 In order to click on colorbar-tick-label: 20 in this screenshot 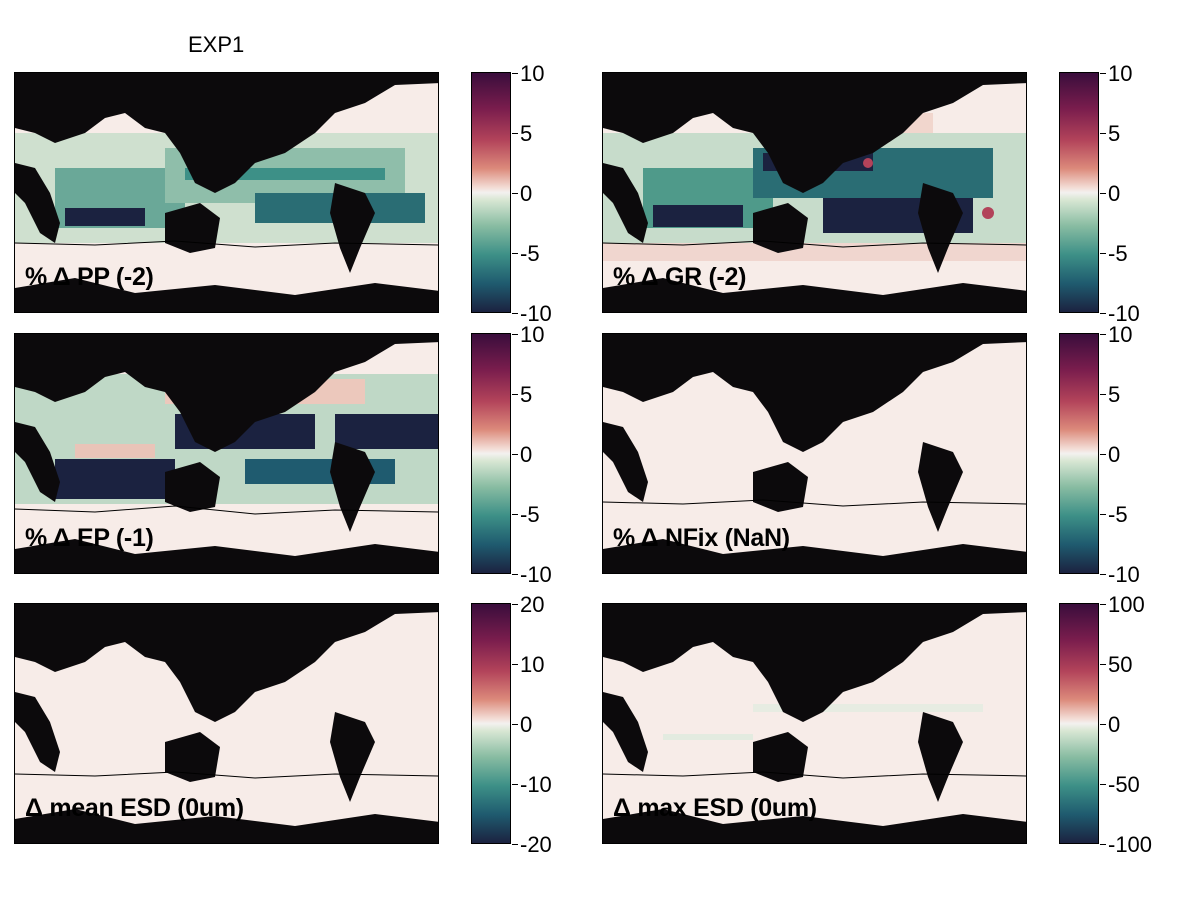, I will do `click(532, 604)`.